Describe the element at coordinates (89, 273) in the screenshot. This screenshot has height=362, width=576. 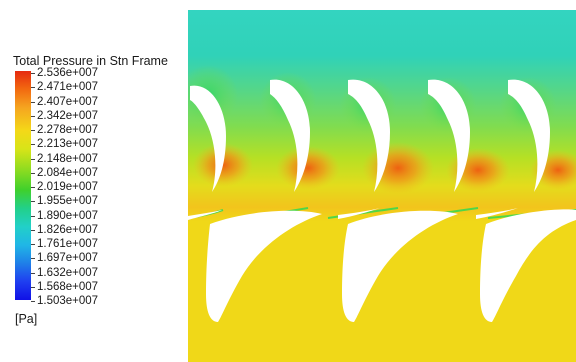
I see `tick-label: 1.632e+007` at that location.